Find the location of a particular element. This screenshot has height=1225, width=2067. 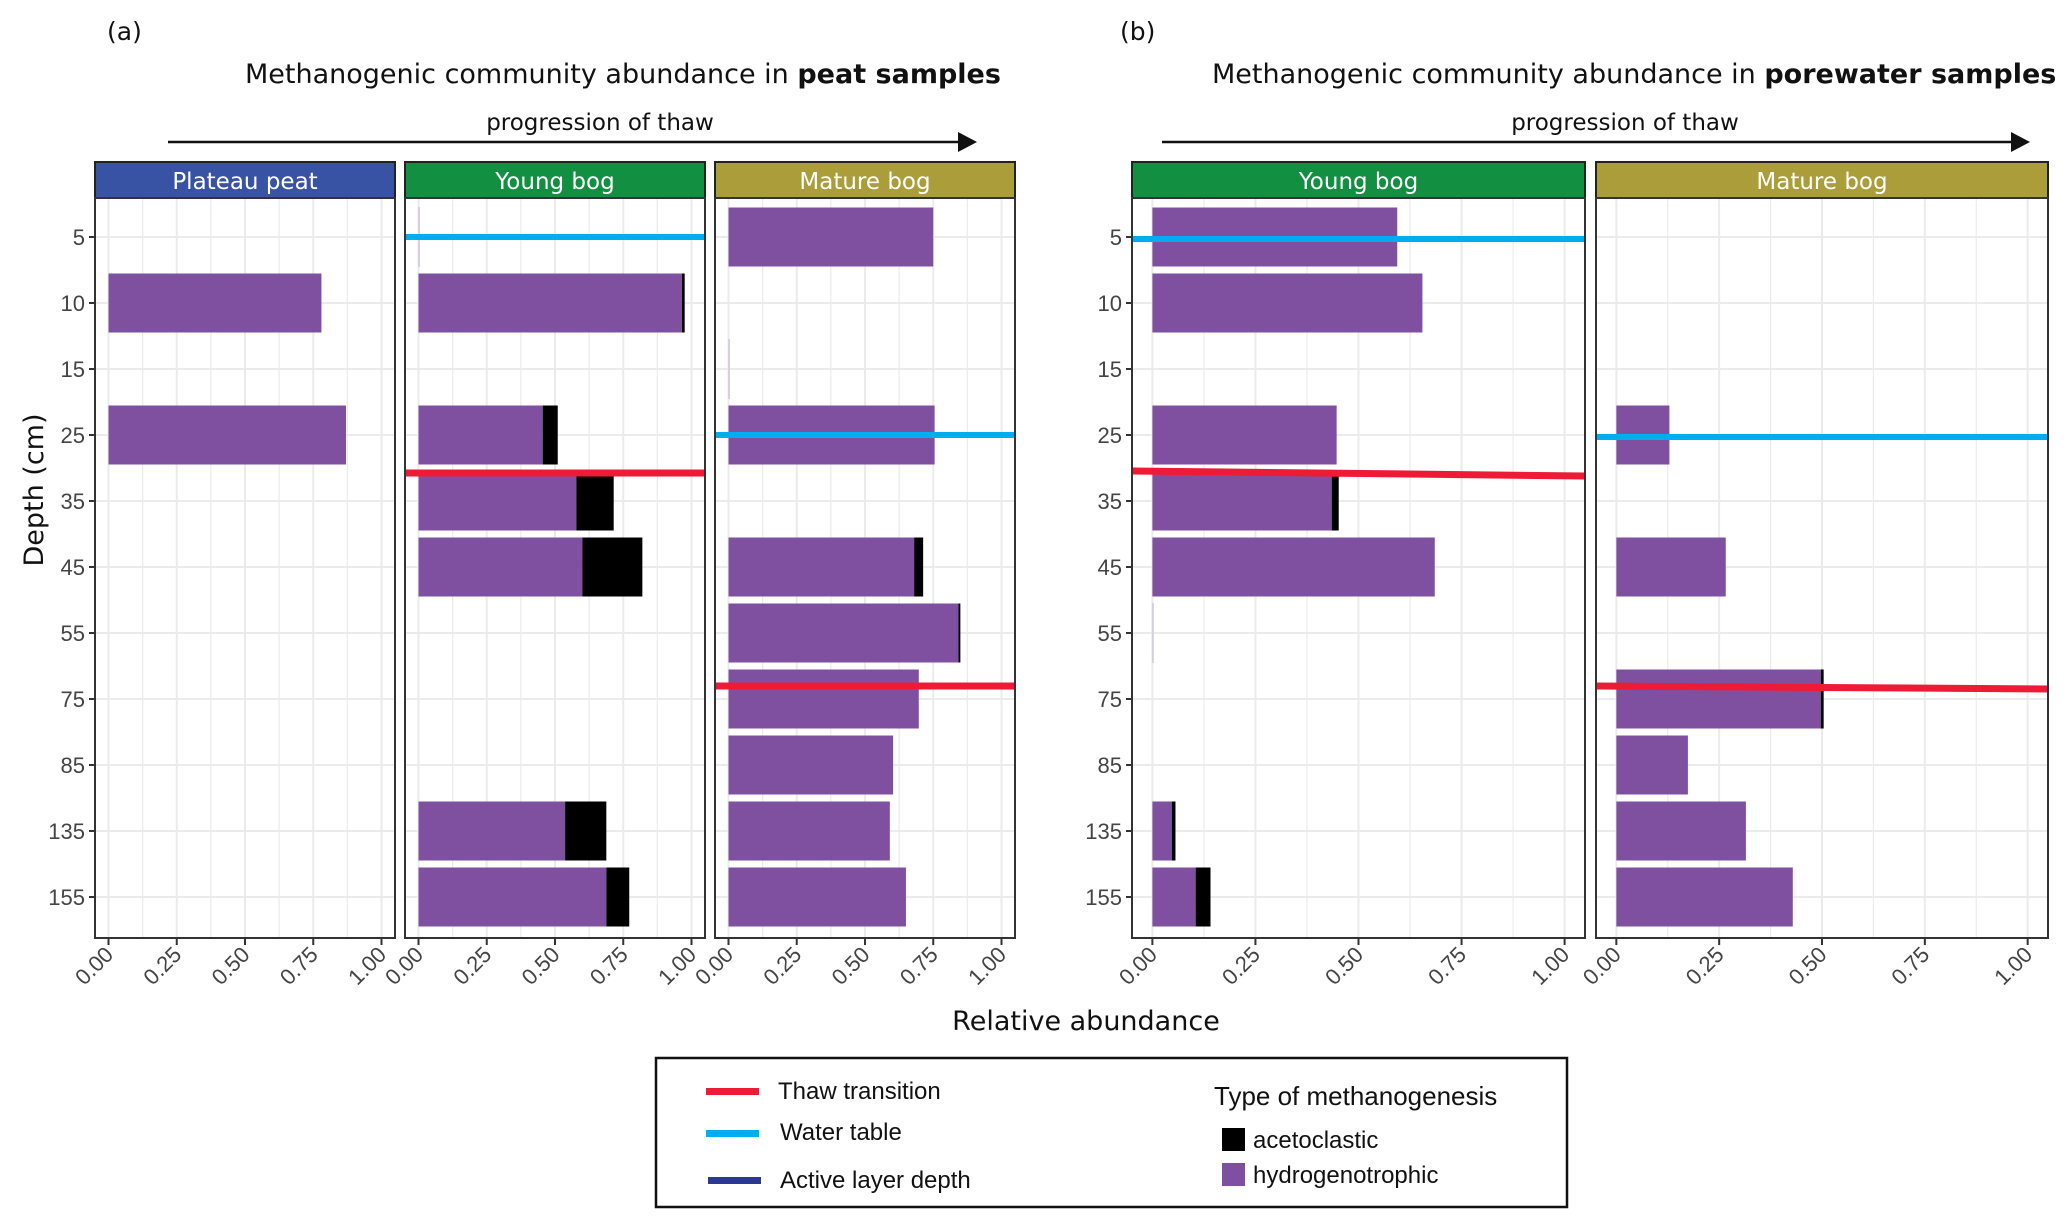

thaw-arrow-peat is located at coordinates (572, 142).